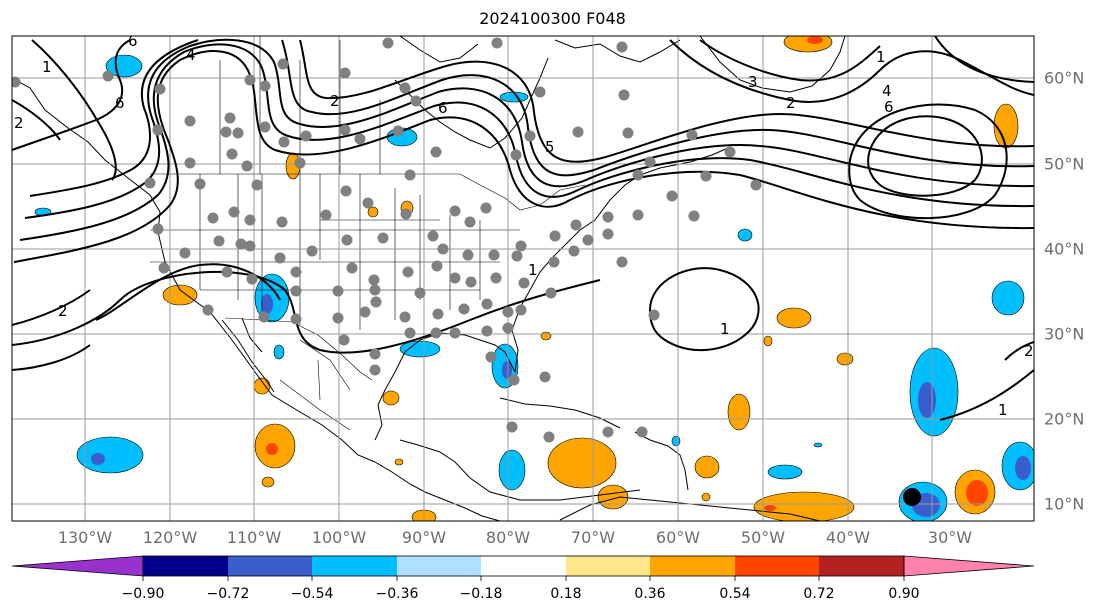 This screenshot has width=1105, height=615. Describe the element at coordinates (47, 67) in the screenshot. I see `contour-label: 1` at that location.